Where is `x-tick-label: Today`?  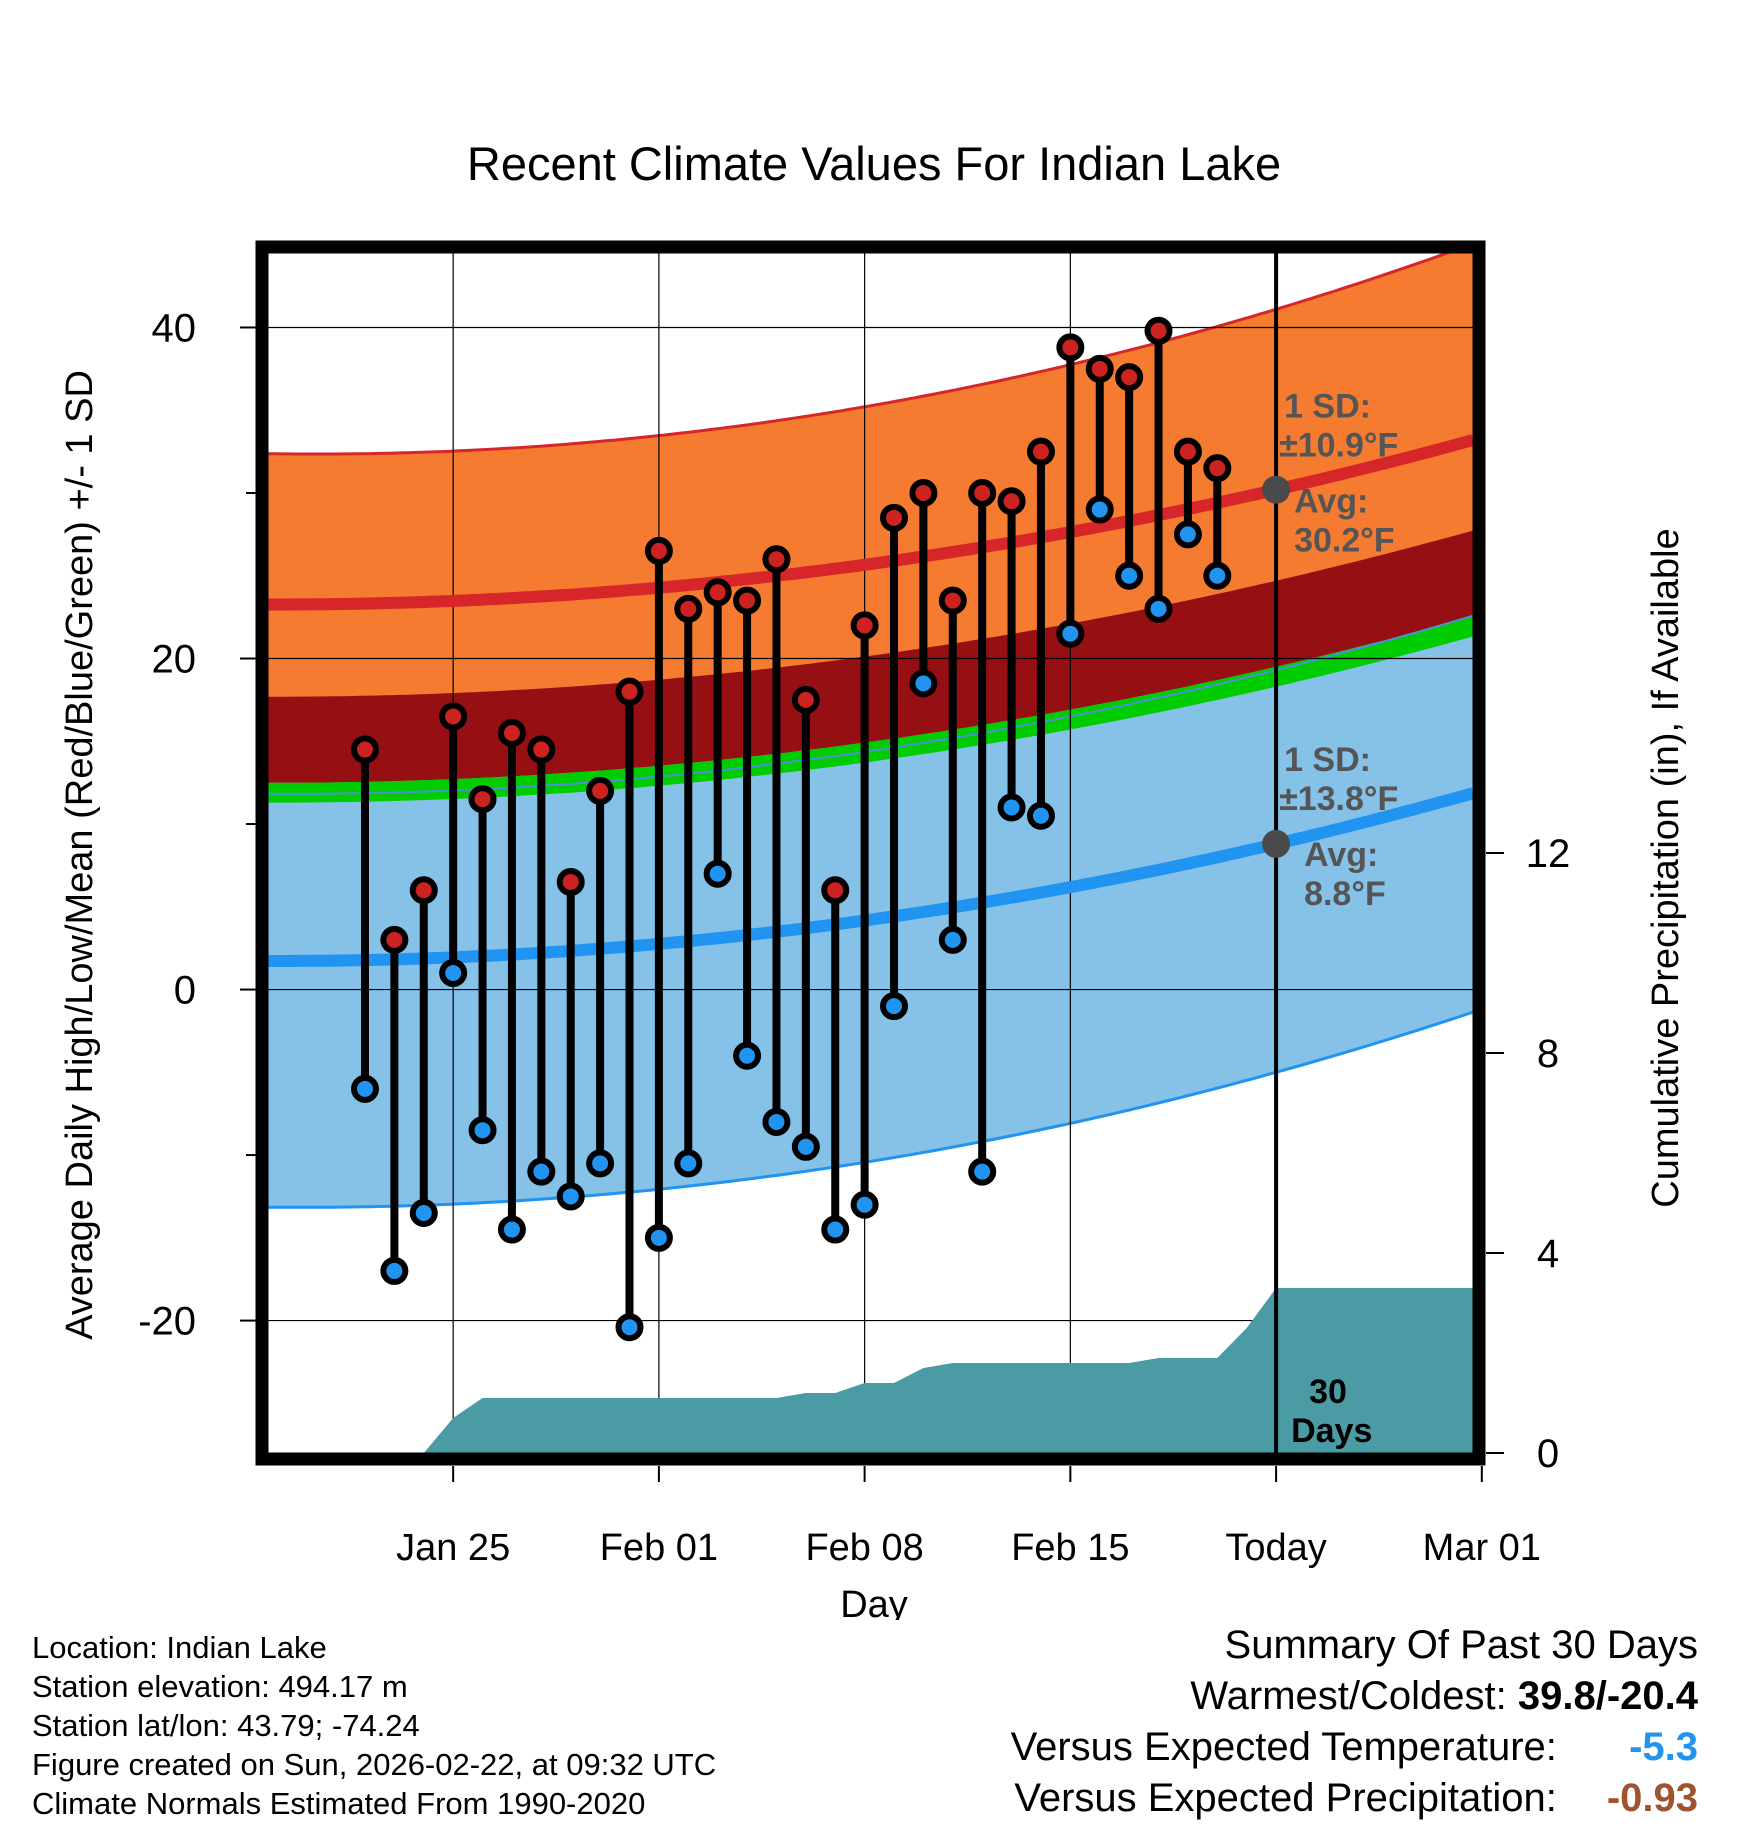
x-tick-label: Today is located at coordinates (1275, 1548).